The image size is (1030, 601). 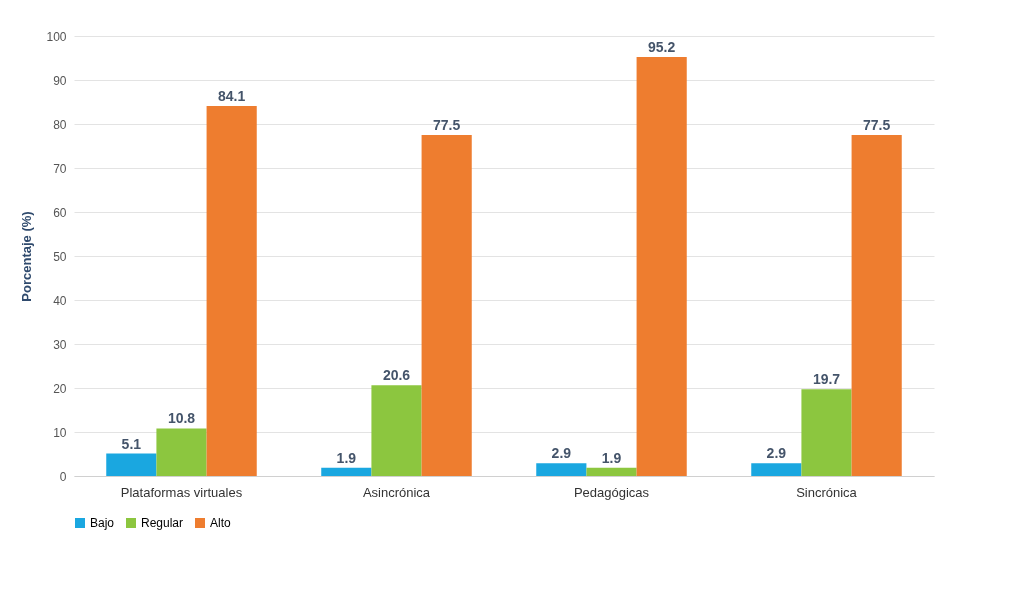 What do you see at coordinates (56, 36) in the screenshot?
I see `y-tick-label: 100` at bounding box center [56, 36].